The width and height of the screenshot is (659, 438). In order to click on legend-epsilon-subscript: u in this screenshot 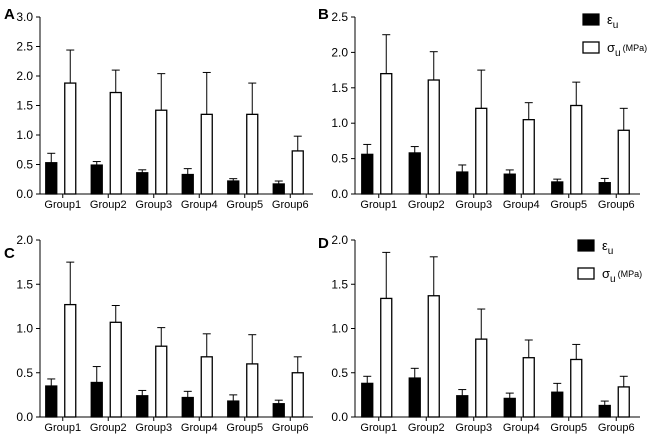, I will do `click(611, 251)`.